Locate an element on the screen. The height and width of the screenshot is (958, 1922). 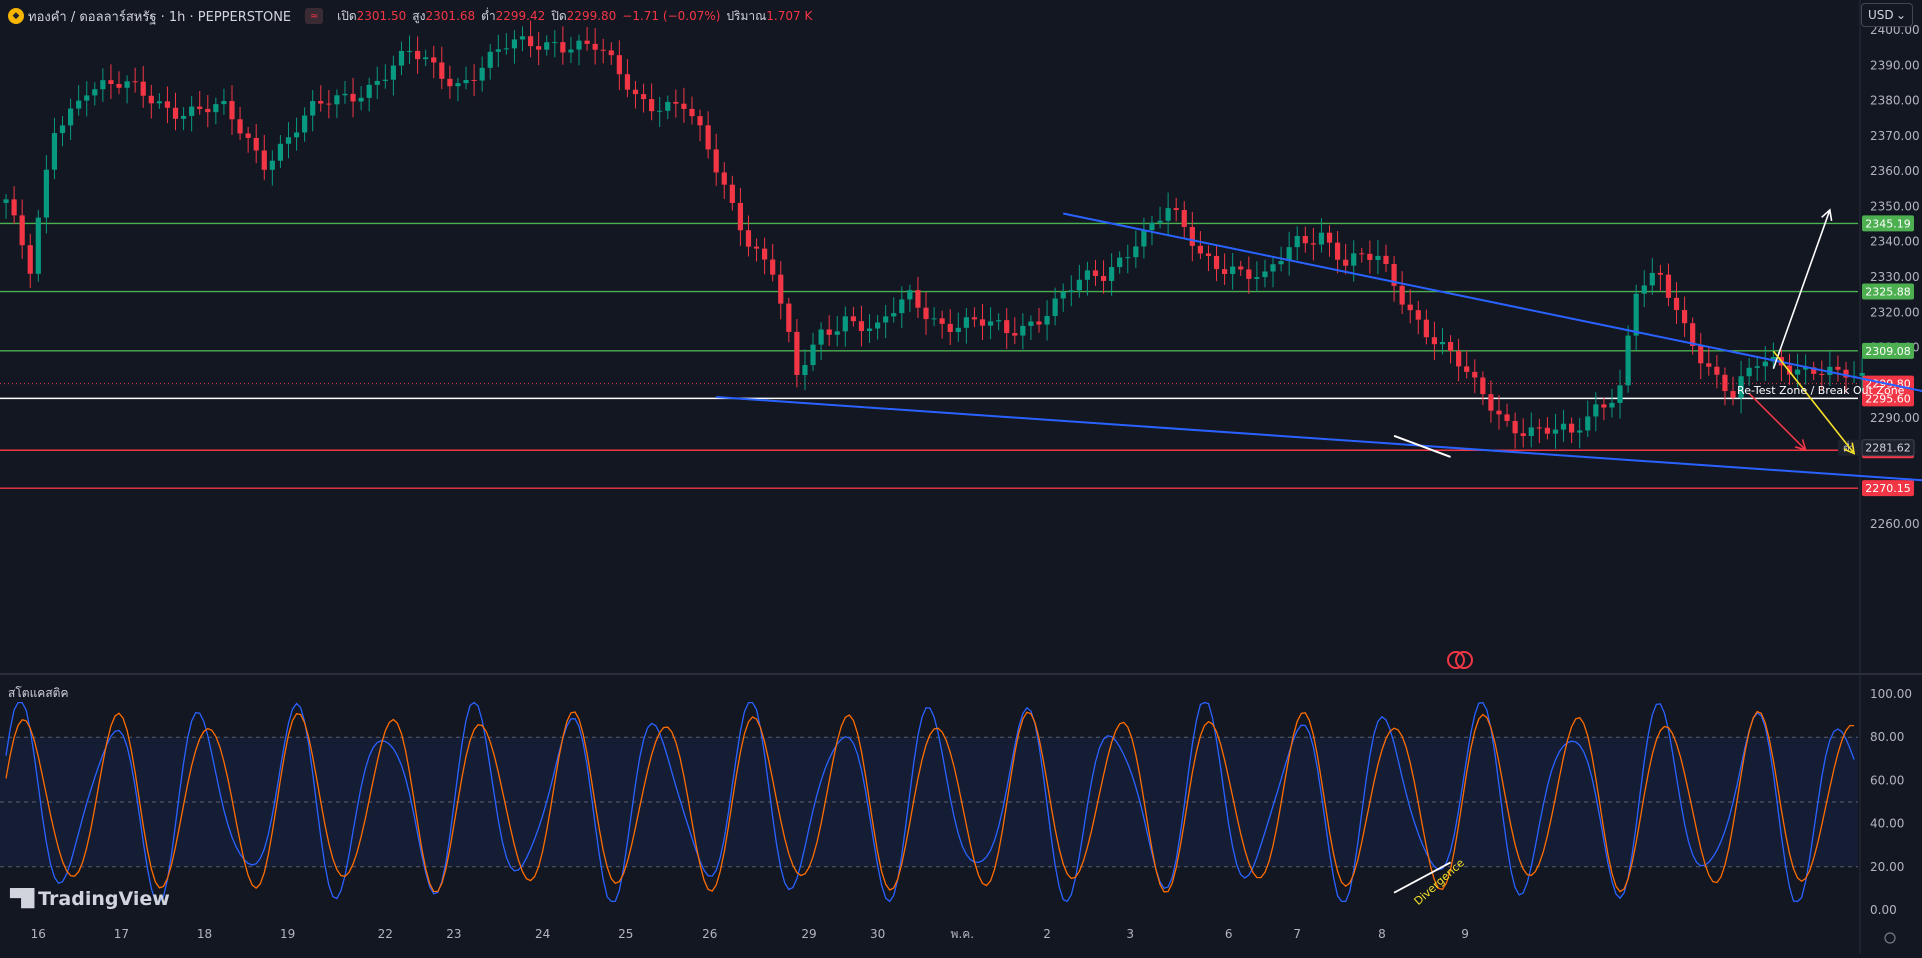
oscillator-tick-label: 20.00 is located at coordinates (1887, 867).